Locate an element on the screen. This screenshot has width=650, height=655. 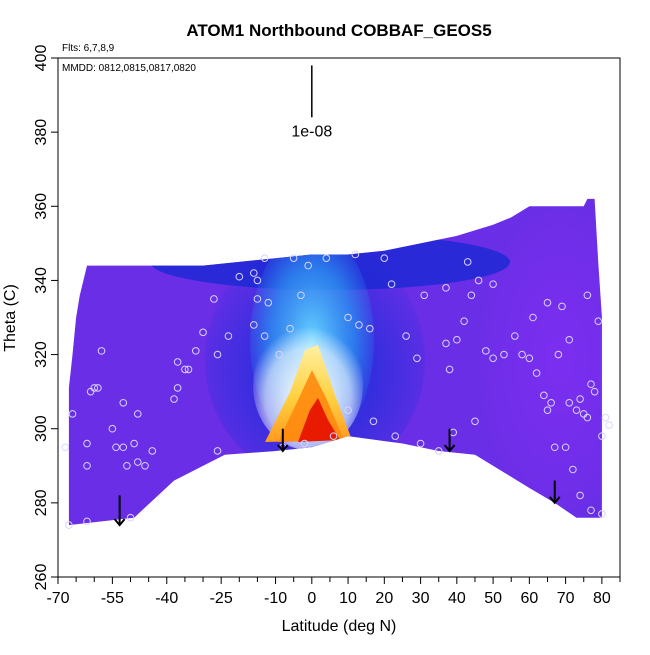
chart-dates-label: MMDD: 0812,0815,0817,0820 is located at coordinates (129, 68).